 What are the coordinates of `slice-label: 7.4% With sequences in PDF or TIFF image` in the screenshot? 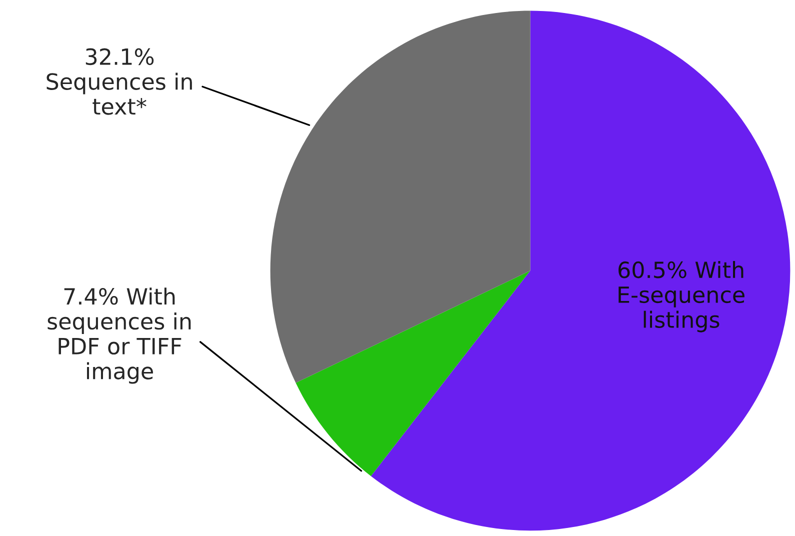 It's located at (119, 336).